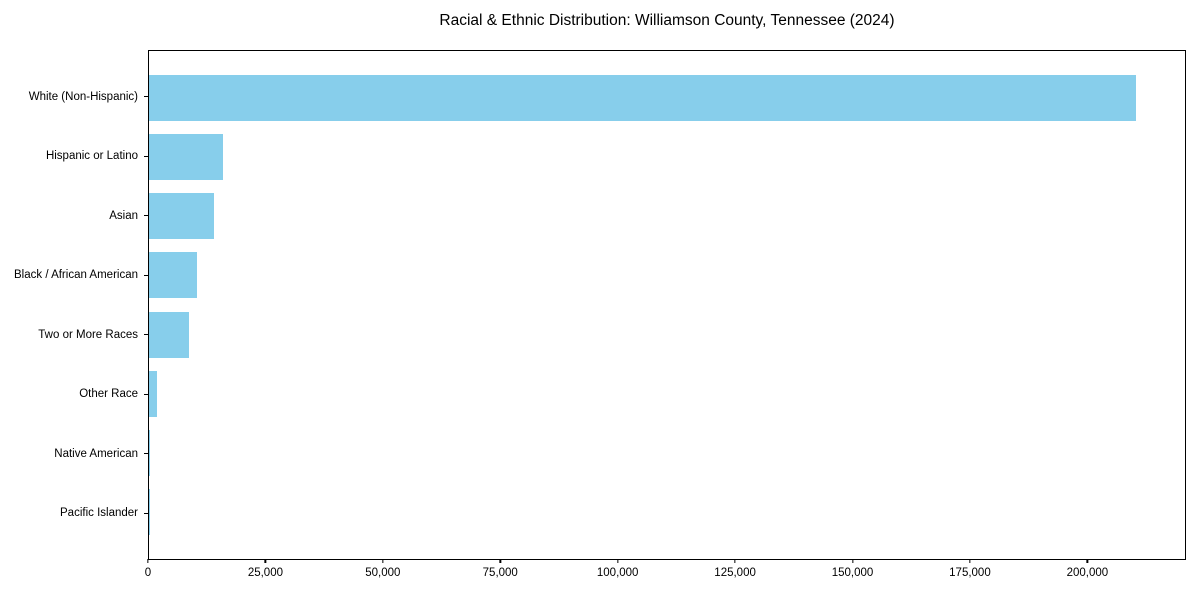 The height and width of the screenshot is (600, 1200). I want to click on x-tick-label: 150,000, so click(852, 572).